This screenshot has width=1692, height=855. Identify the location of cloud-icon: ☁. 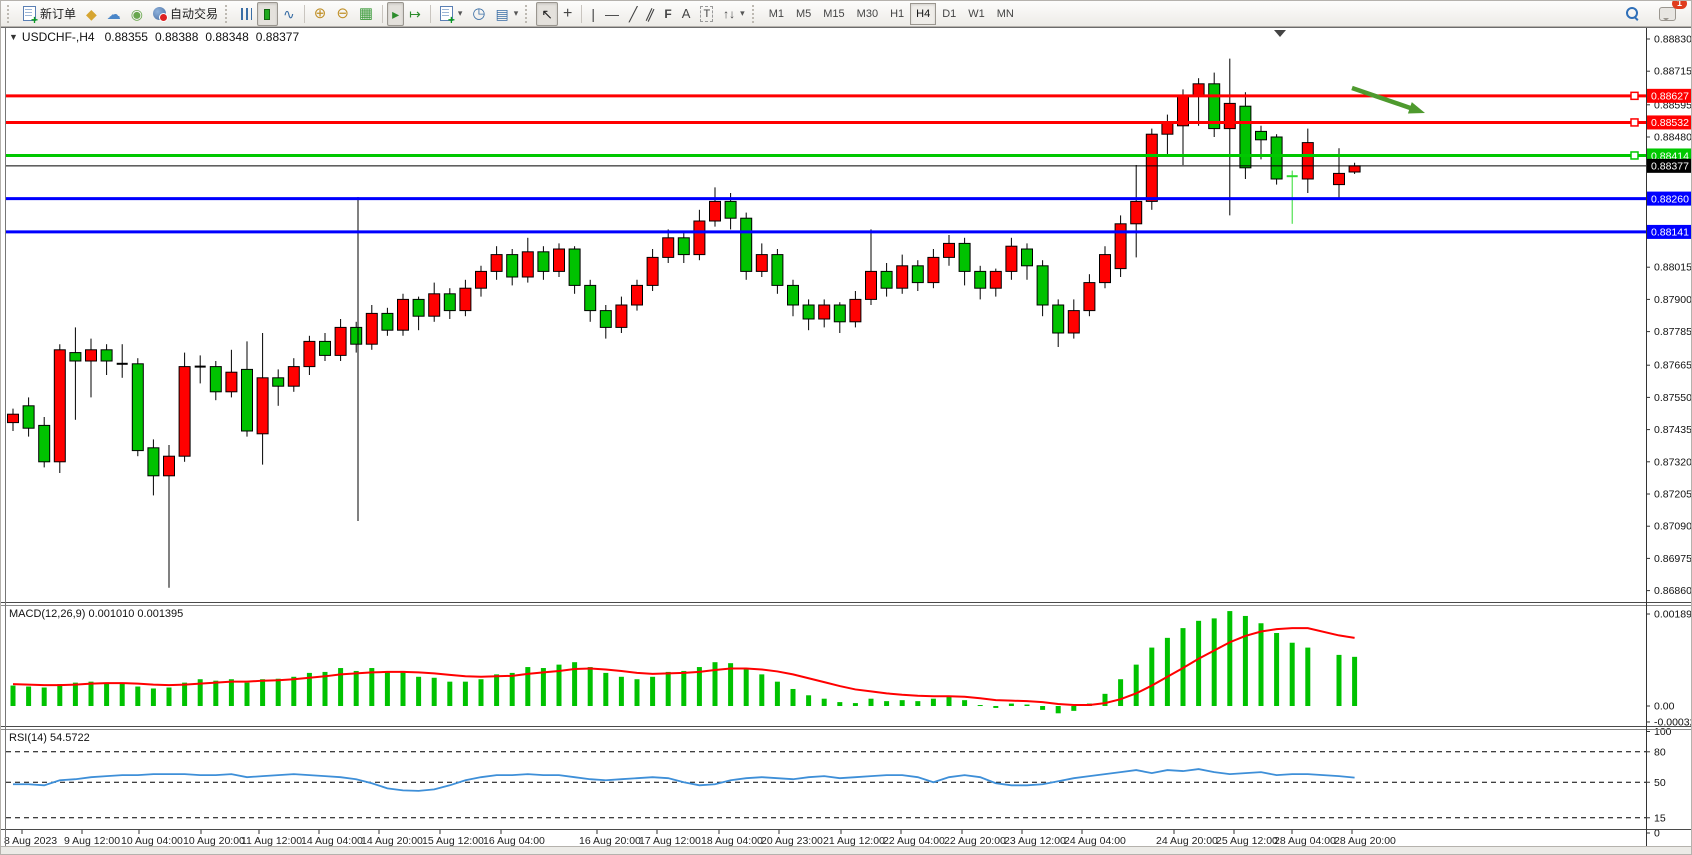
(113, 13).